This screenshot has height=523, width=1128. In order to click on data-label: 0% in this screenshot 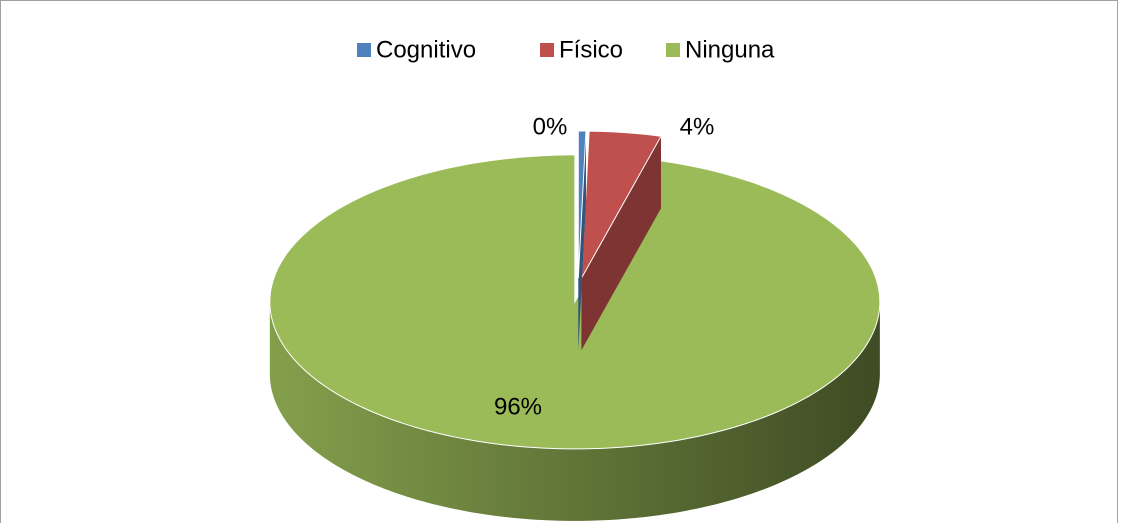, I will do `click(550, 126)`.